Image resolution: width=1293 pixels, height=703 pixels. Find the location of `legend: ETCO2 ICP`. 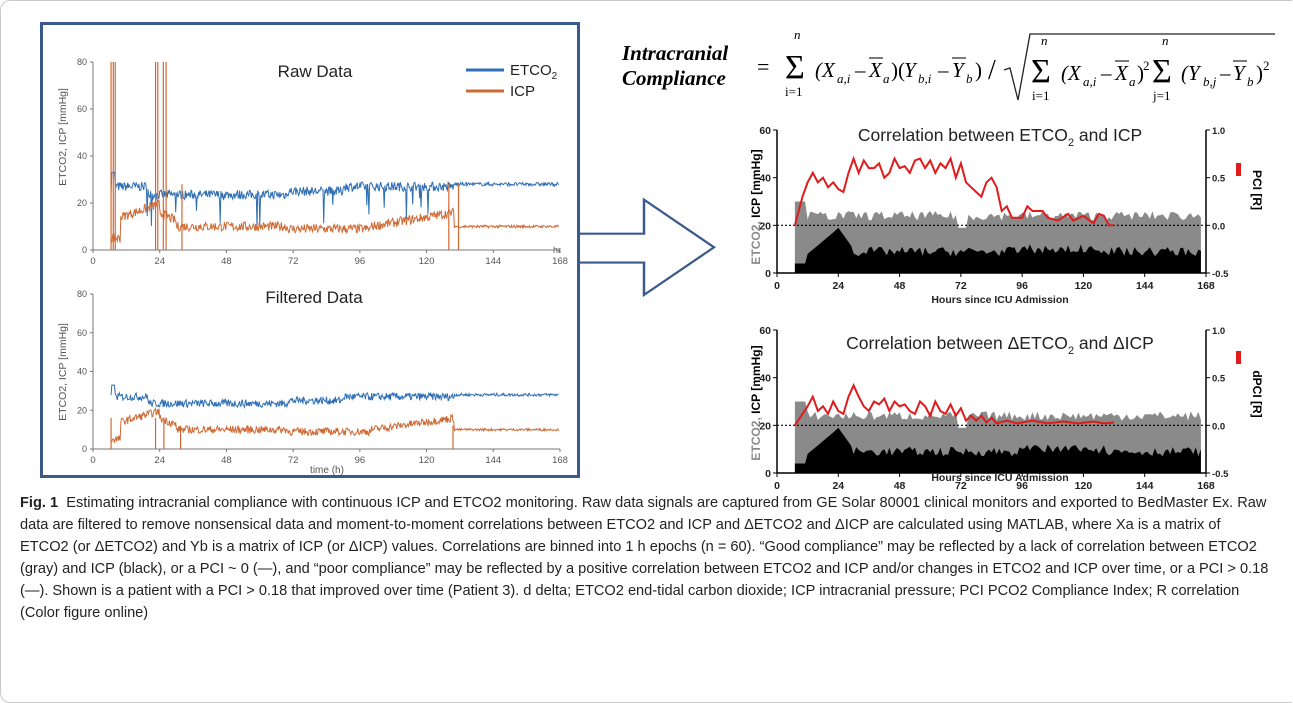

legend: ETCO2 ICP is located at coordinates (512, 81).